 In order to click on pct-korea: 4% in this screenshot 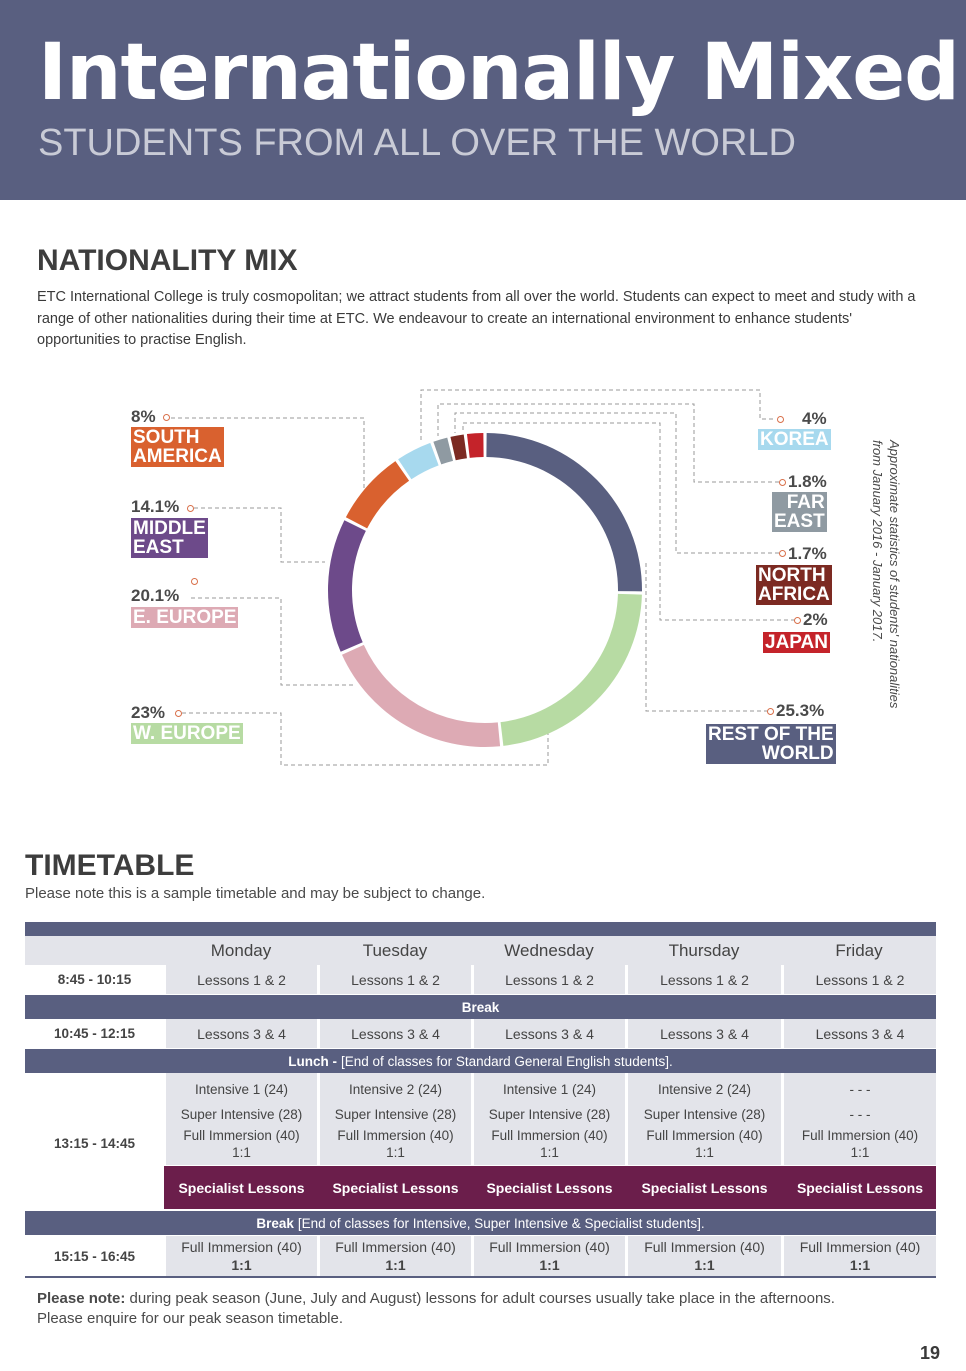, I will do `click(814, 418)`.